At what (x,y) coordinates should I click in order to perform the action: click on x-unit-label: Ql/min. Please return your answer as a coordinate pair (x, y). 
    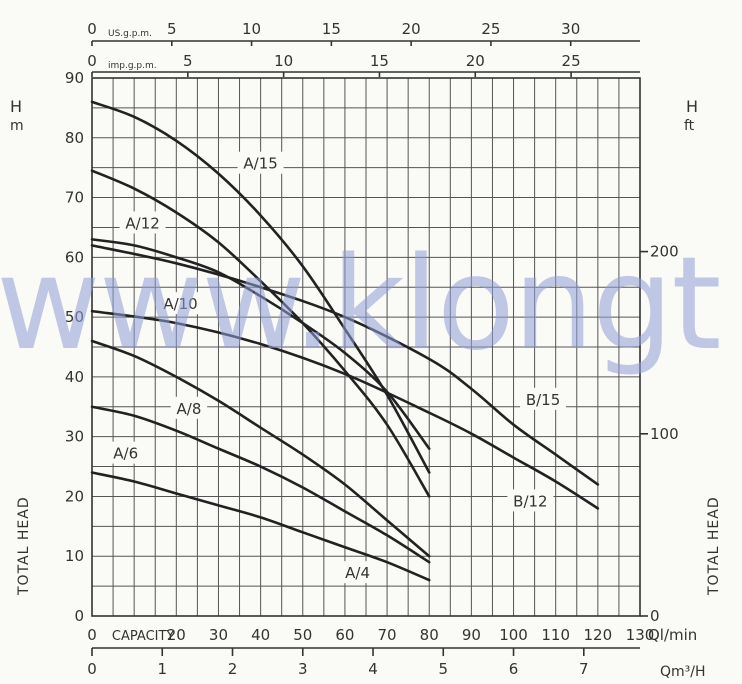
    Looking at the image, I should click on (672, 635).